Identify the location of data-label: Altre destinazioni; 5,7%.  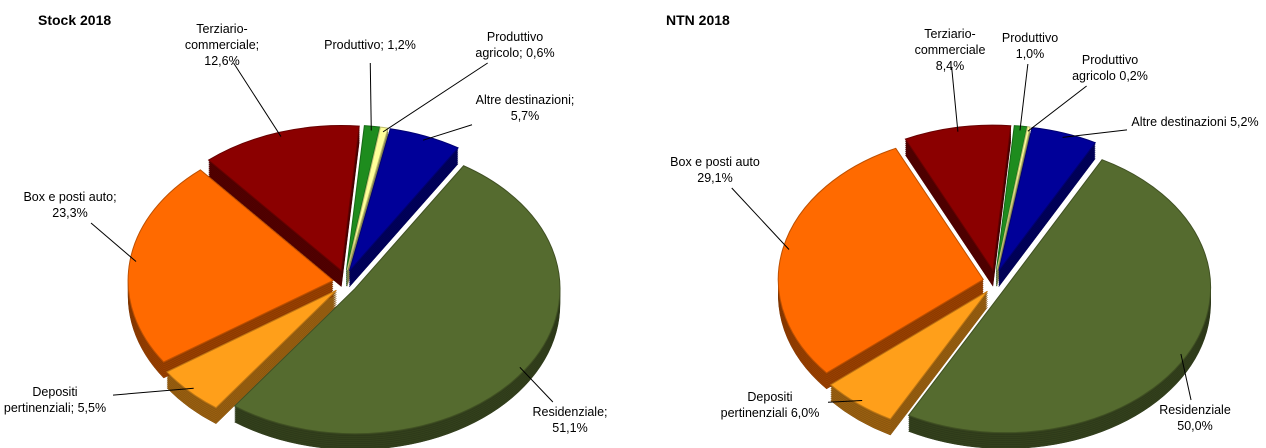
(525, 108).